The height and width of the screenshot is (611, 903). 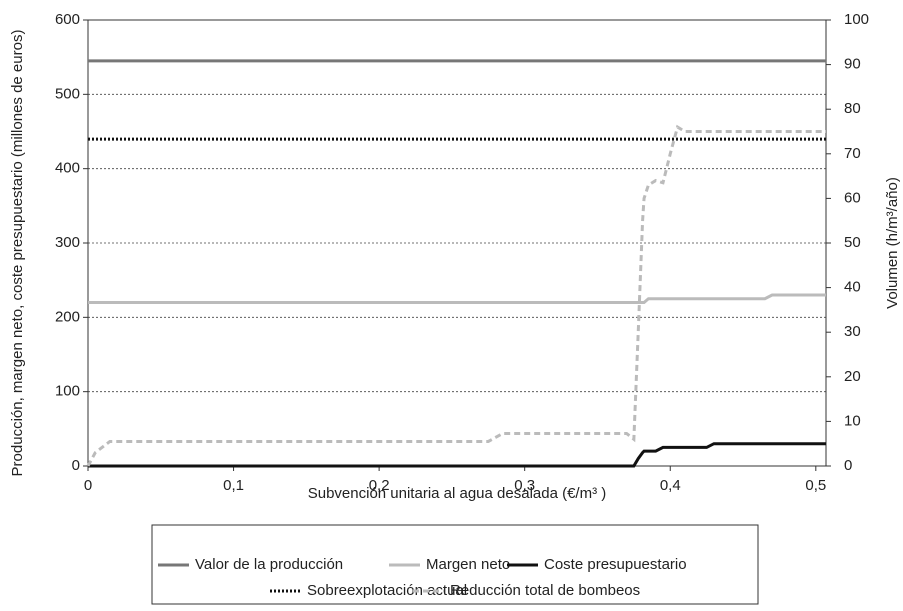 I want to click on y2-tick-label: 0, so click(x=848, y=465).